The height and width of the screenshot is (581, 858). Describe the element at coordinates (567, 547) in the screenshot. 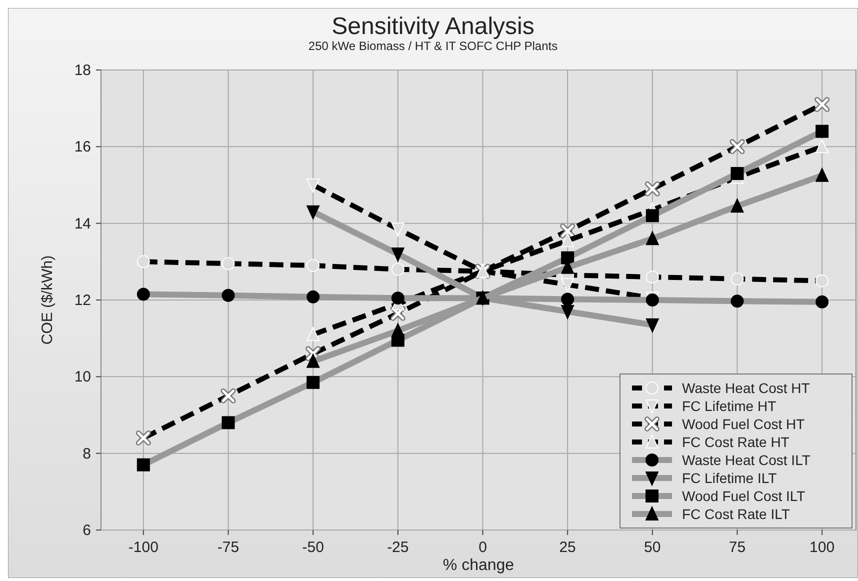

I see `x-tick-label: 25` at that location.